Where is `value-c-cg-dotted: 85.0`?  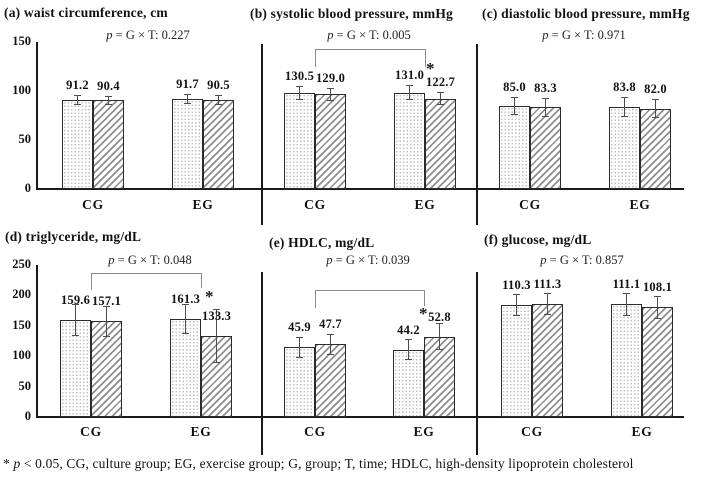
value-c-cg-dotted: 85.0 is located at coordinates (514, 86).